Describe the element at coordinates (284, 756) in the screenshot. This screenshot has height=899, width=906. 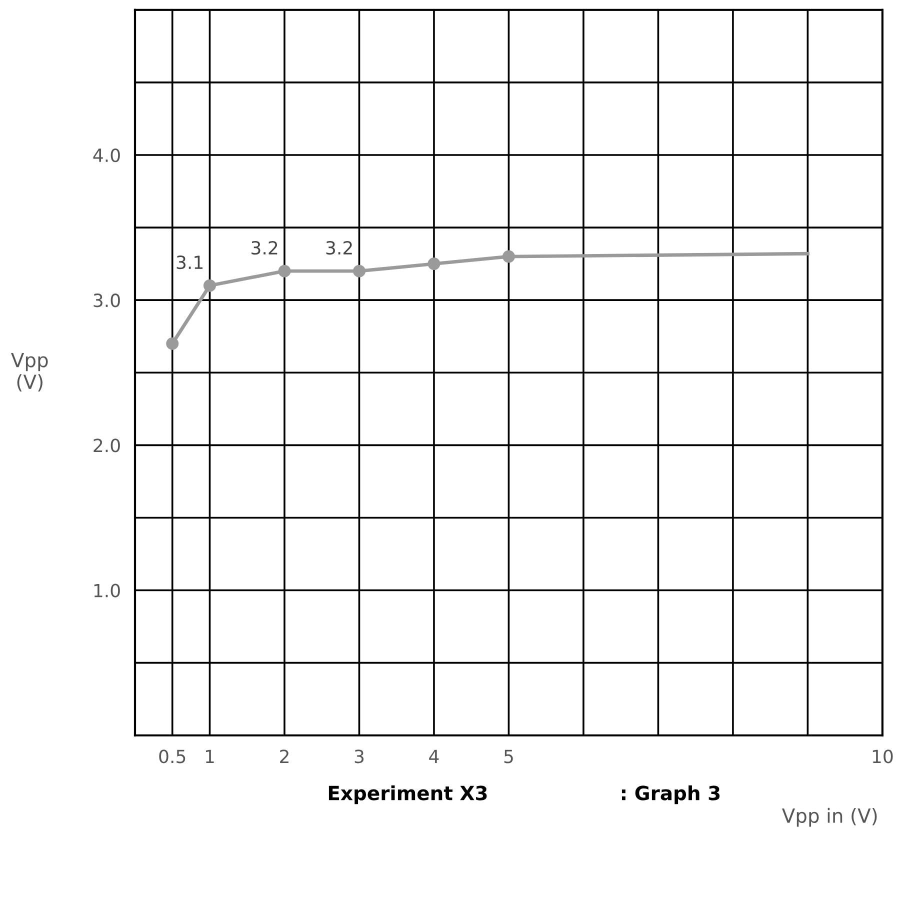
I see `x-tick-label: 2` at that location.